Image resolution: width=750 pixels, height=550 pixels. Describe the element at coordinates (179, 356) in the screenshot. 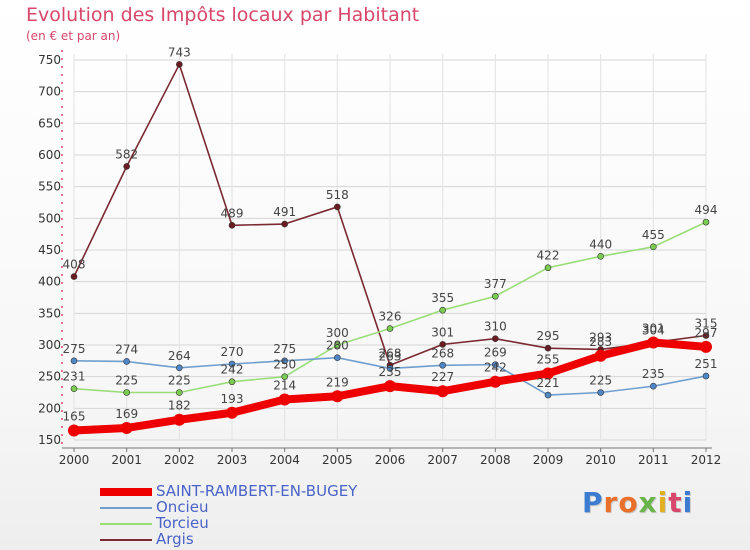

I see `data-label: 264` at that location.